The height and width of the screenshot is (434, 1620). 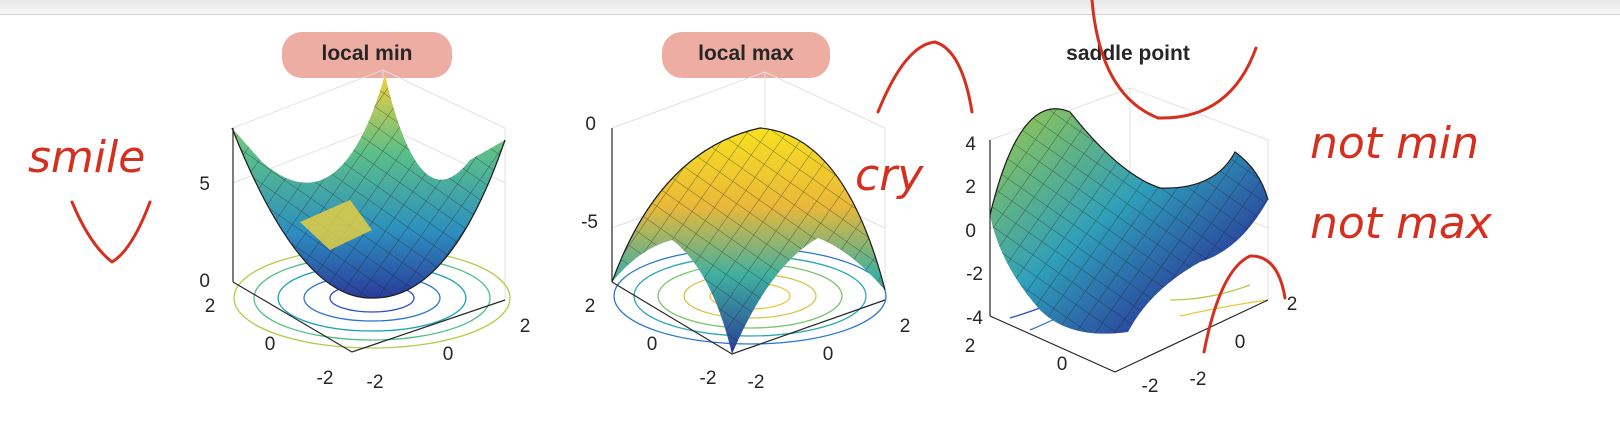 What do you see at coordinates (889, 175) in the screenshot?
I see `annotation-cry: cry` at bounding box center [889, 175].